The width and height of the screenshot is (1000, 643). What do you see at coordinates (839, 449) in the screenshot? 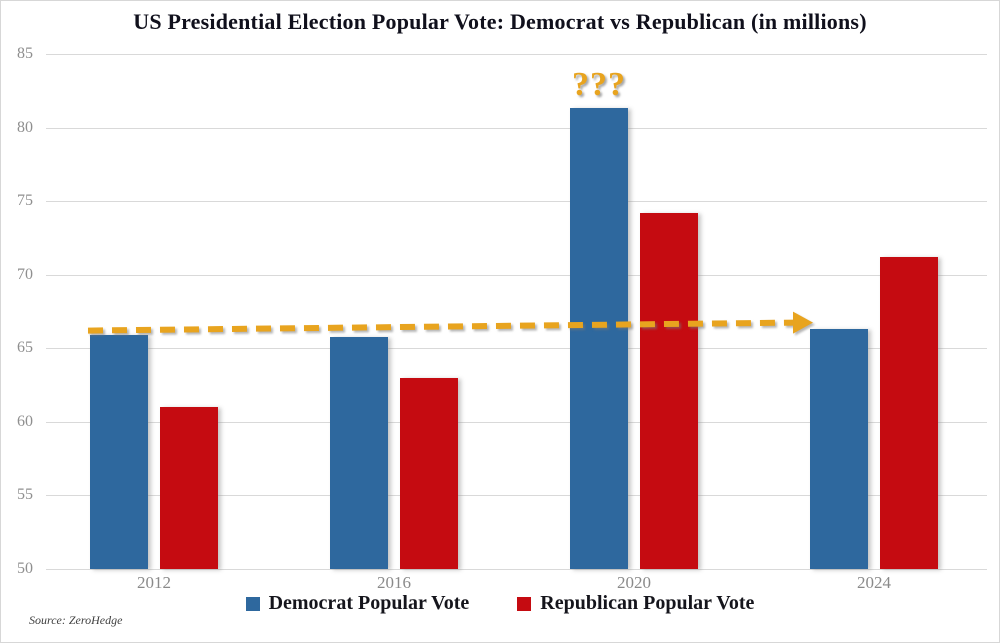
I see `bar-democrat-2024` at bounding box center [839, 449].